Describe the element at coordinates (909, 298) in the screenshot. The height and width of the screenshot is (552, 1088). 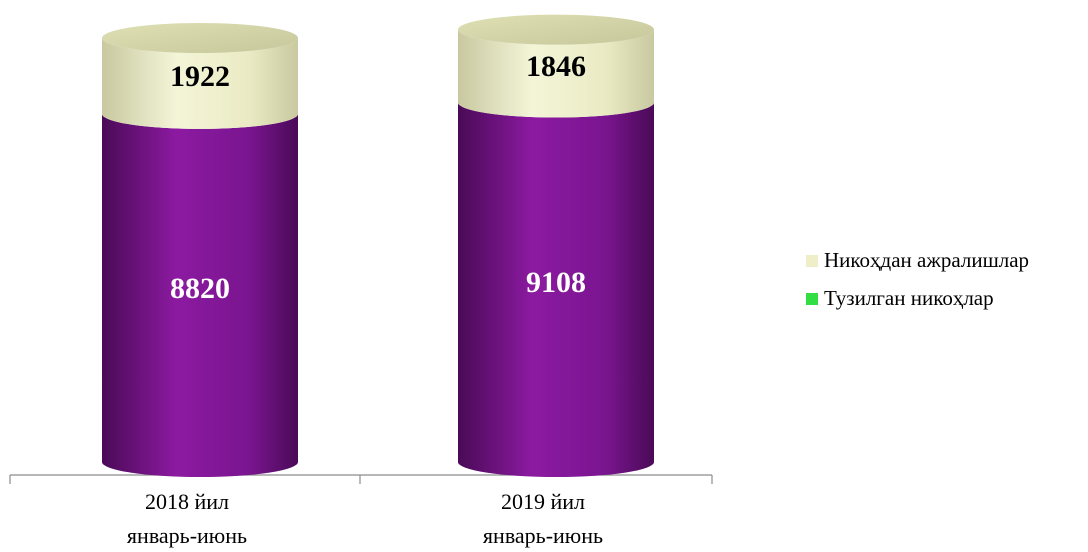
I see `legend-label: Тузилган никоҳлар` at that location.